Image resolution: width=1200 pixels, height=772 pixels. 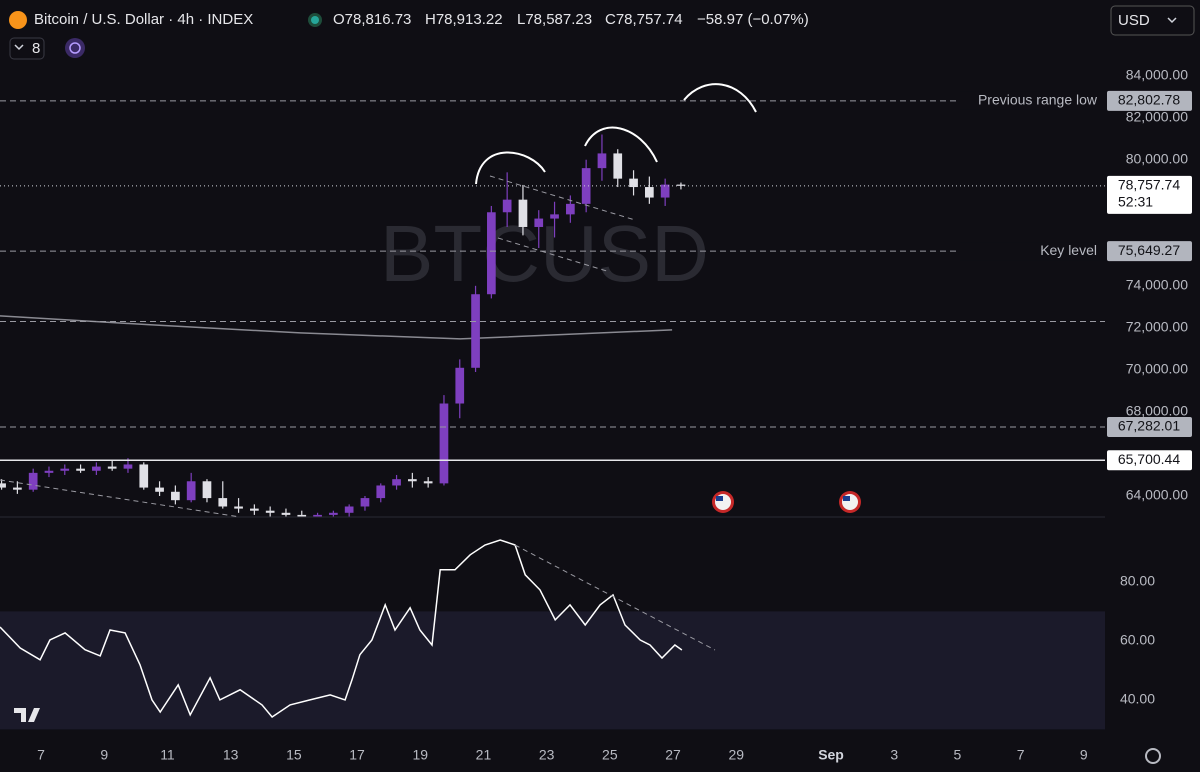 What do you see at coordinates (464, 19) in the screenshot?
I see `high-value: H78,913.22` at bounding box center [464, 19].